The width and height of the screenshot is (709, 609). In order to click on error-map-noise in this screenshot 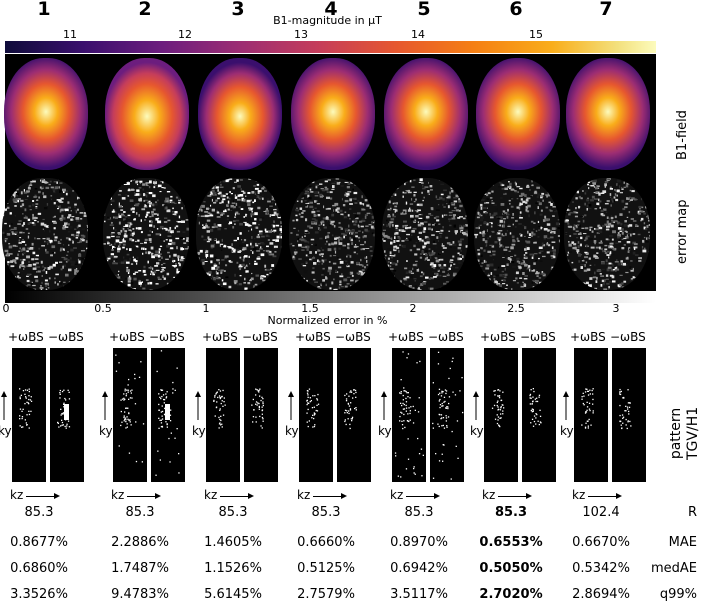, I will do `click(517, 234)`.